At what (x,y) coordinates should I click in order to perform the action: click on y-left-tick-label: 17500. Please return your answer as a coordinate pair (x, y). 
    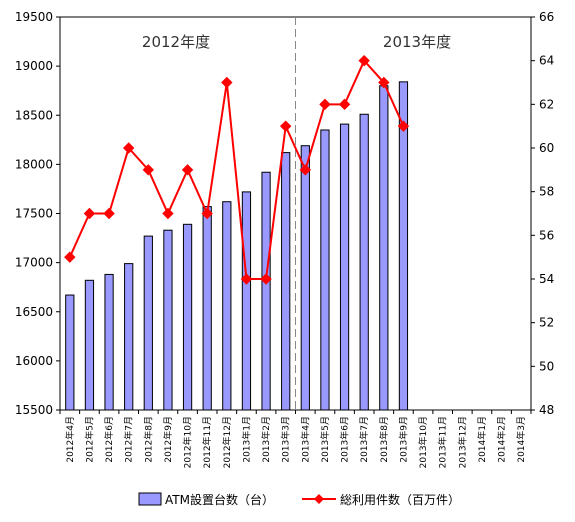
    Looking at the image, I should click on (34, 214).